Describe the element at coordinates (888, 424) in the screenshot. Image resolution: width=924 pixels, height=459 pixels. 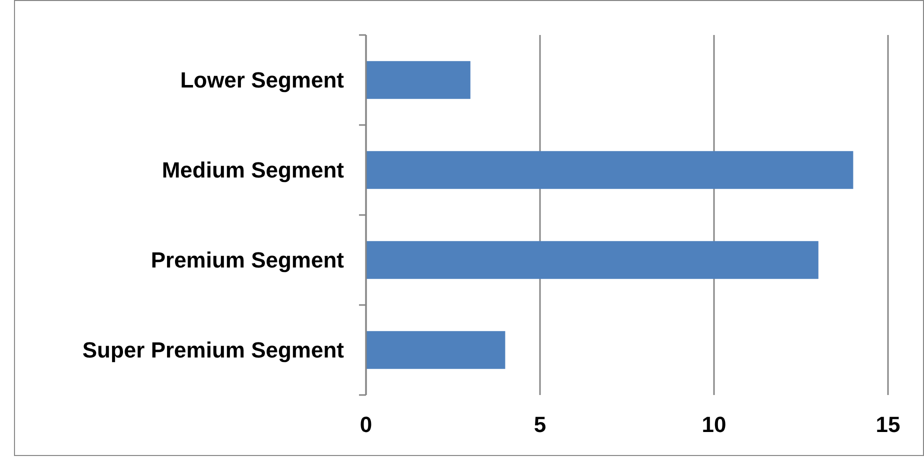
I see `x-tick-label: 15` at that location.